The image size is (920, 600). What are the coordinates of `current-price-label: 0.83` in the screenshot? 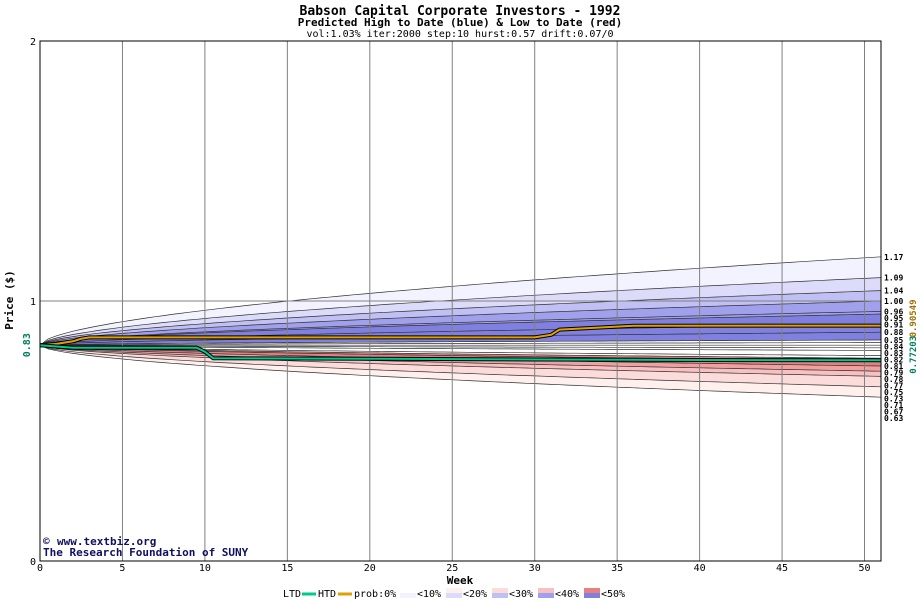 It's located at (27, 345).